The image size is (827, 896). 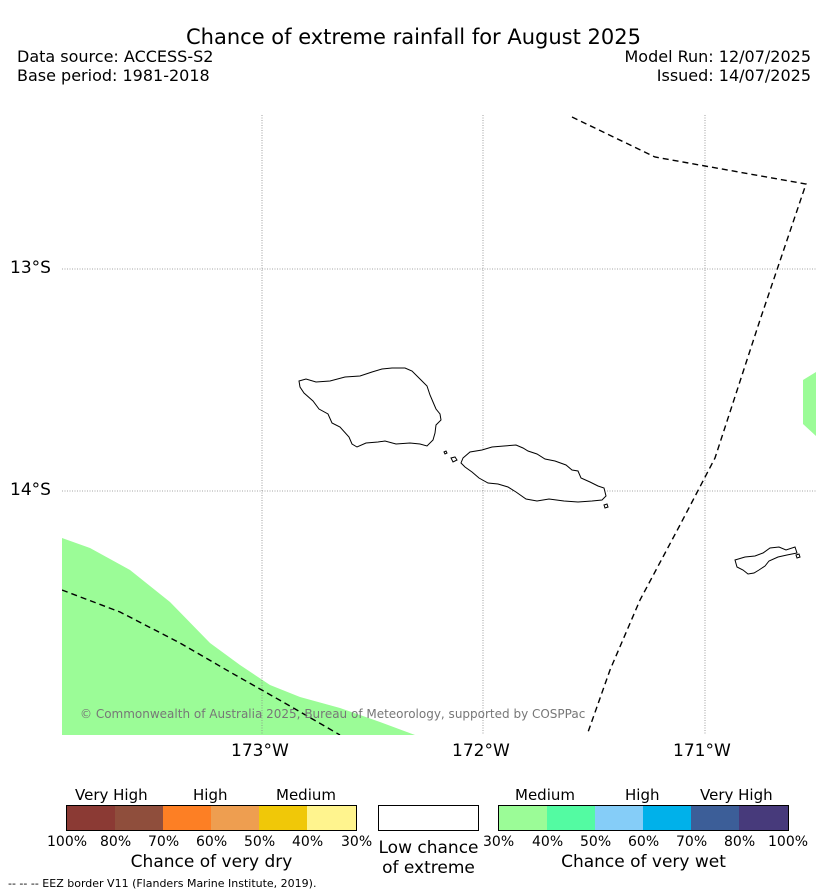 I want to click on medium-wet-region-southwest, so click(x=238, y=636).